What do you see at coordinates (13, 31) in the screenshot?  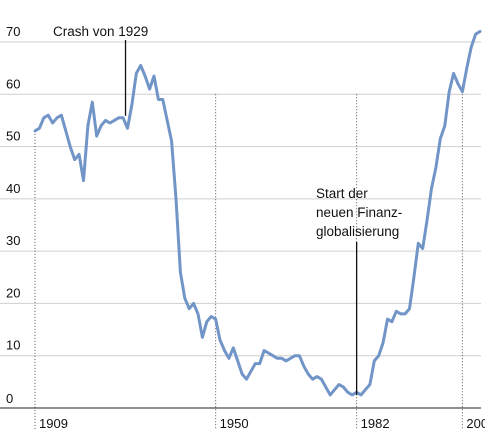 I see `y-tick-label: 70` at bounding box center [13, 31].